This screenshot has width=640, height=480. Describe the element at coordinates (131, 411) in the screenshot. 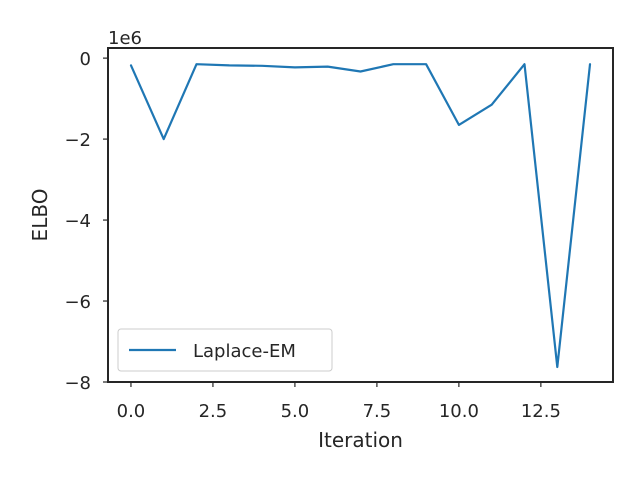

I see `x-tick-label: 0.0` at that location.